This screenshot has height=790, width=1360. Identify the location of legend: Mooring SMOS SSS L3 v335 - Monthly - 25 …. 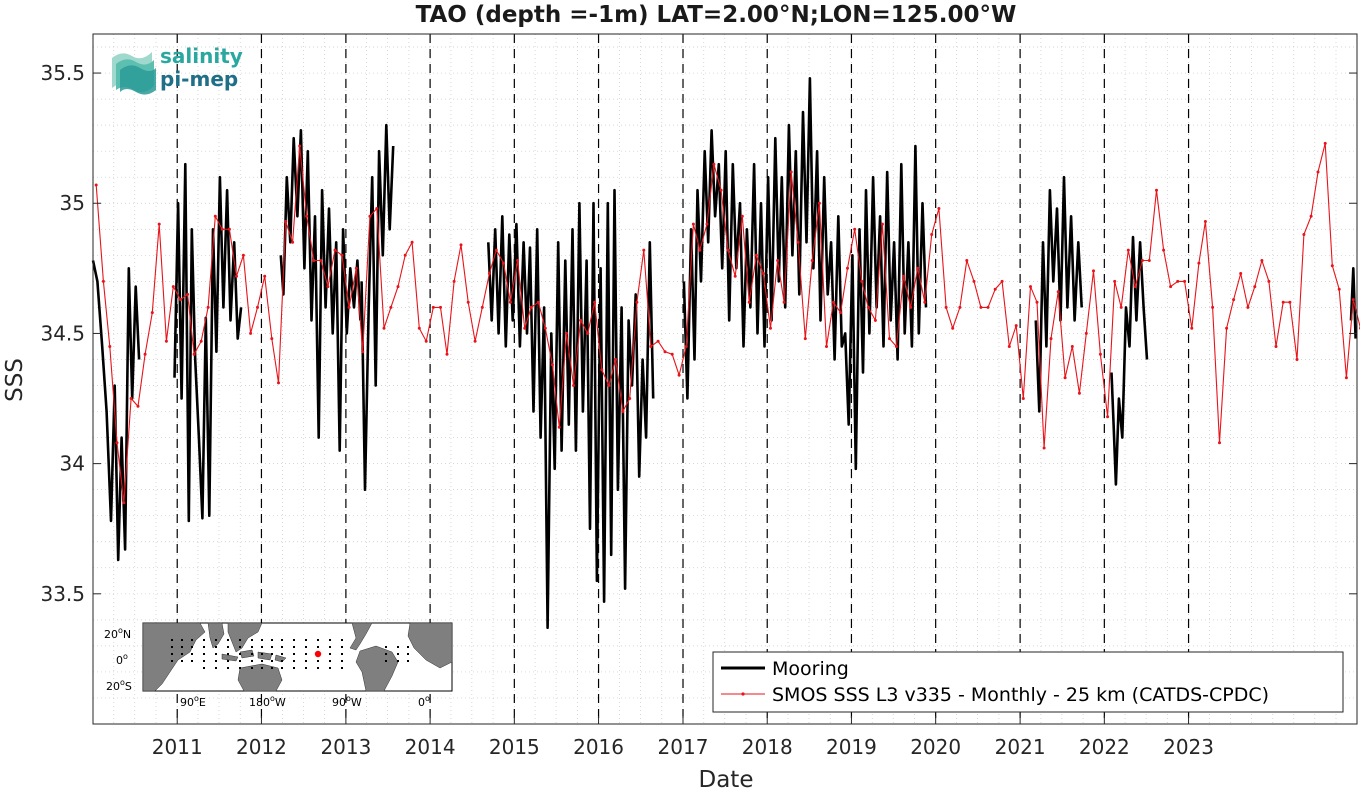
(1028, 682).